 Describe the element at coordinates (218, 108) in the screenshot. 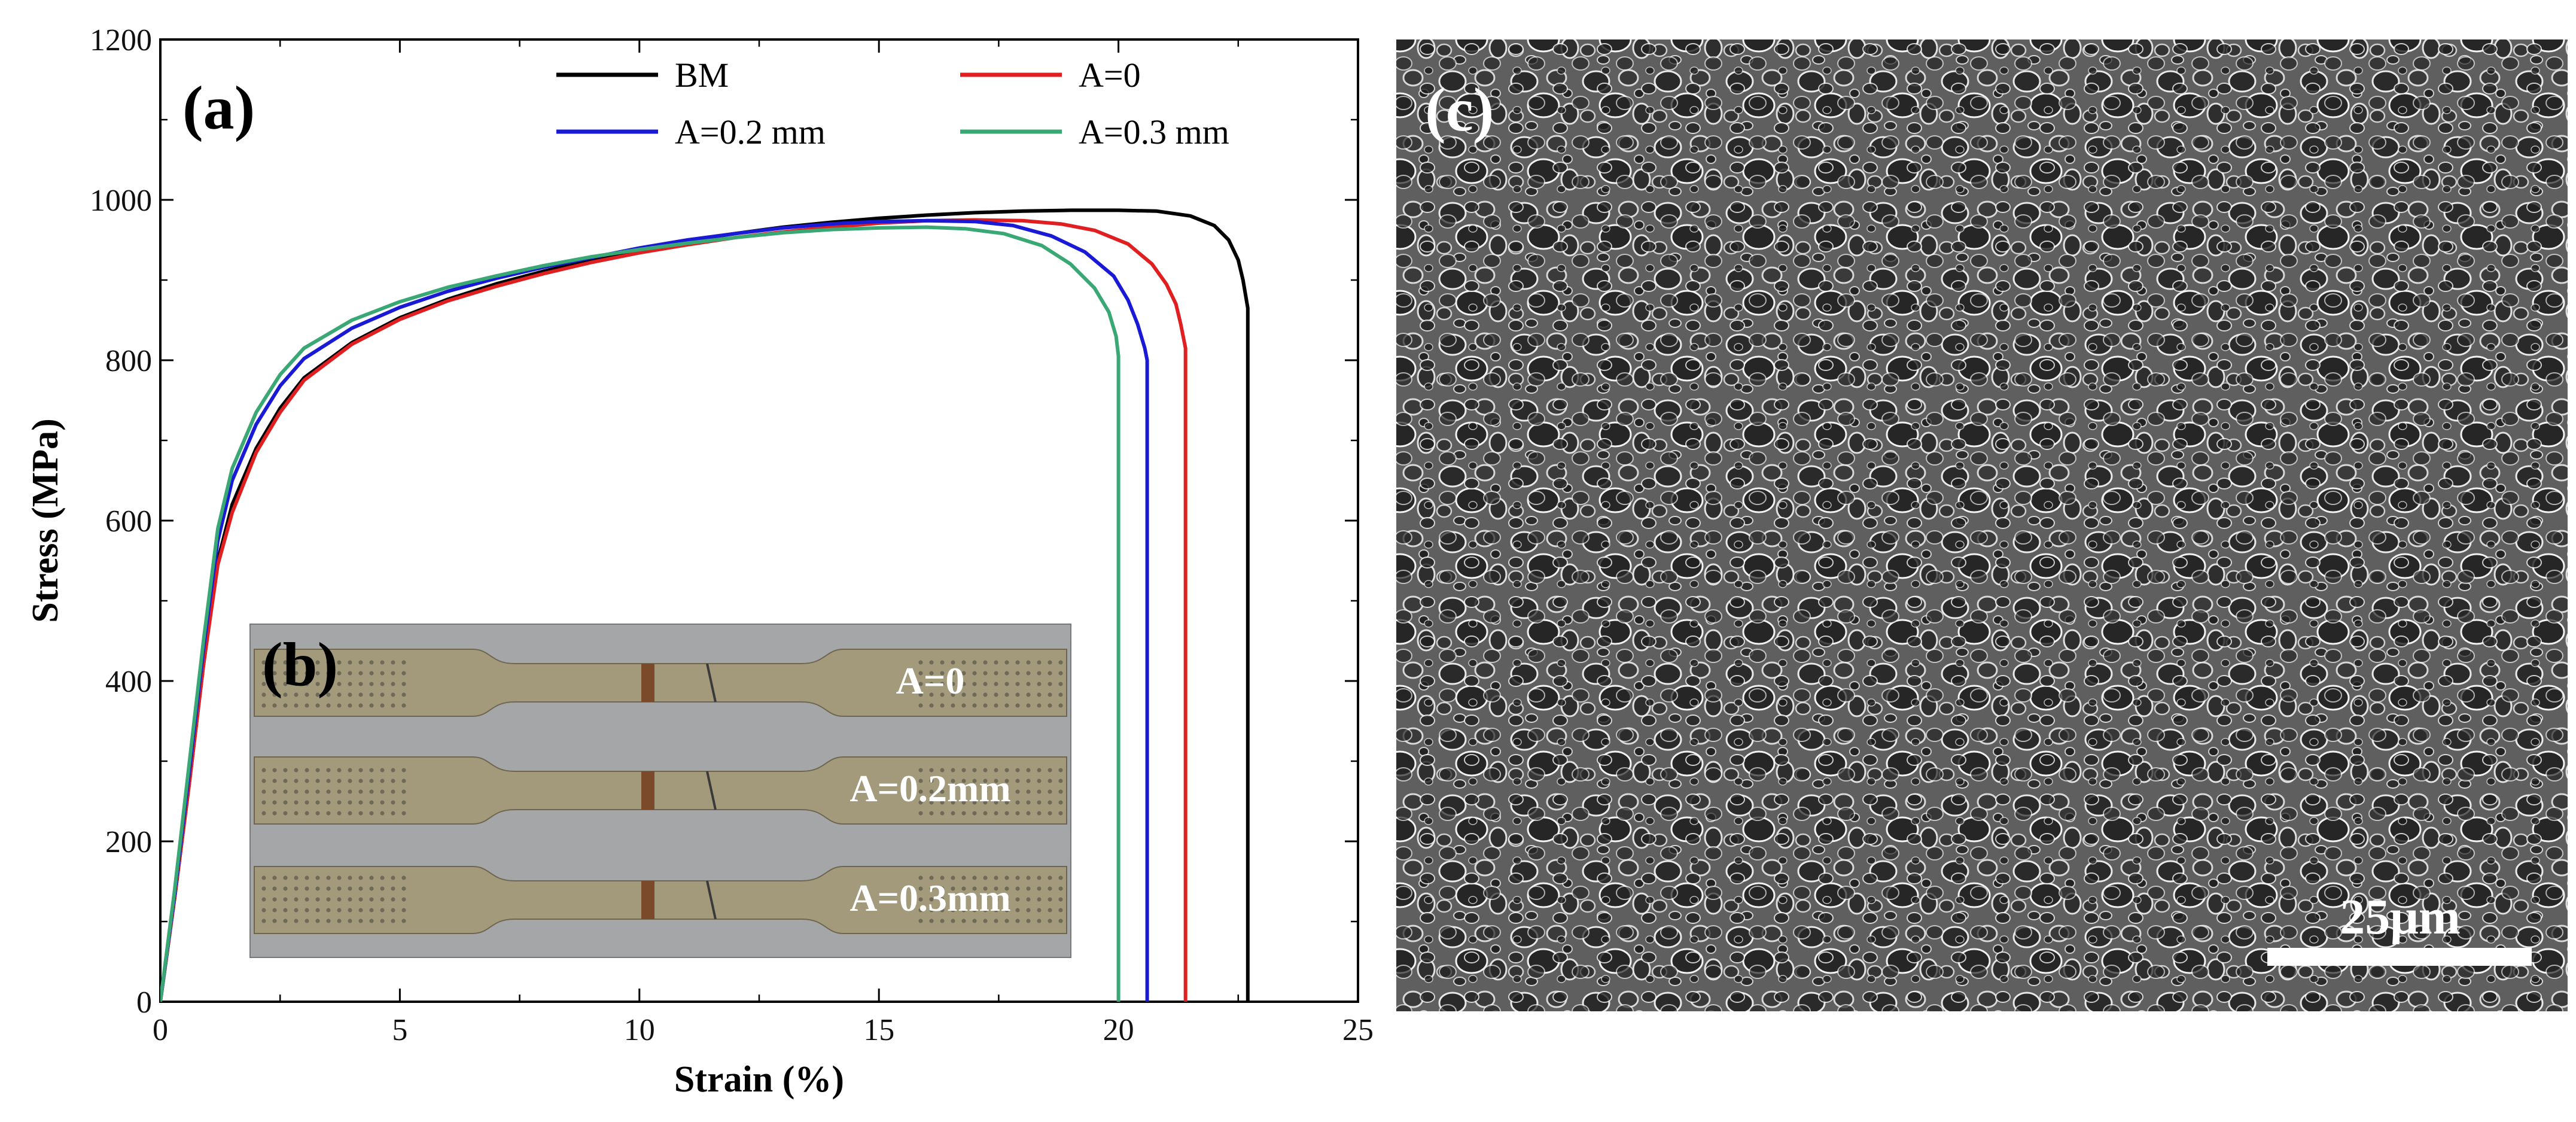

I see `panel-label-a: (a)` at that location.